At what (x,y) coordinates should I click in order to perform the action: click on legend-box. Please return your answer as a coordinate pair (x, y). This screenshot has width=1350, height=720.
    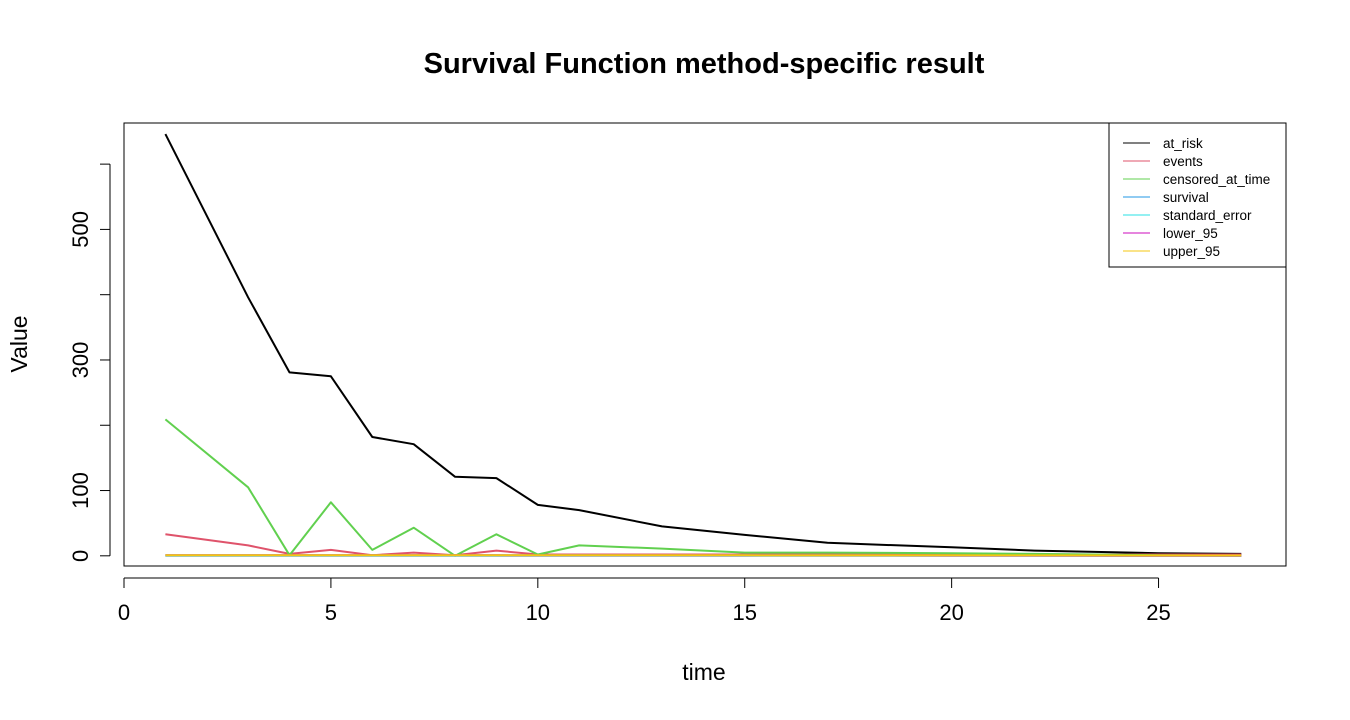
    Looking at the image, I should click on (1197, 195).